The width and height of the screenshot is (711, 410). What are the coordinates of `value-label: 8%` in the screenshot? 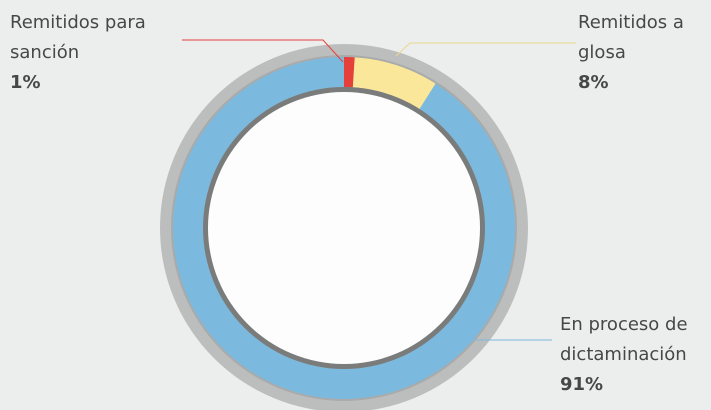 It's located at (593, 82).